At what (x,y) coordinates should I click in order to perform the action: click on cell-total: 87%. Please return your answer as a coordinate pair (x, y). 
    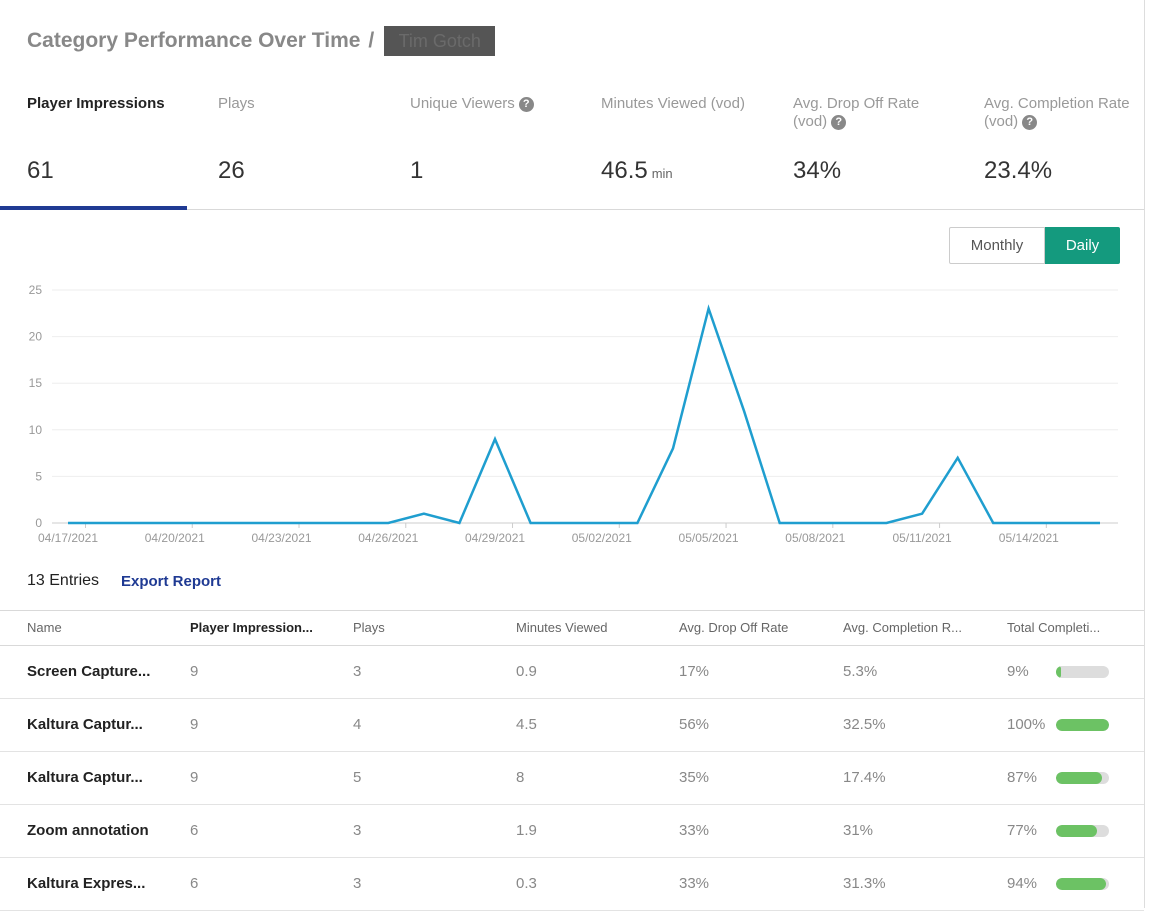
    Looking at the image, I should click on (1022, 777).